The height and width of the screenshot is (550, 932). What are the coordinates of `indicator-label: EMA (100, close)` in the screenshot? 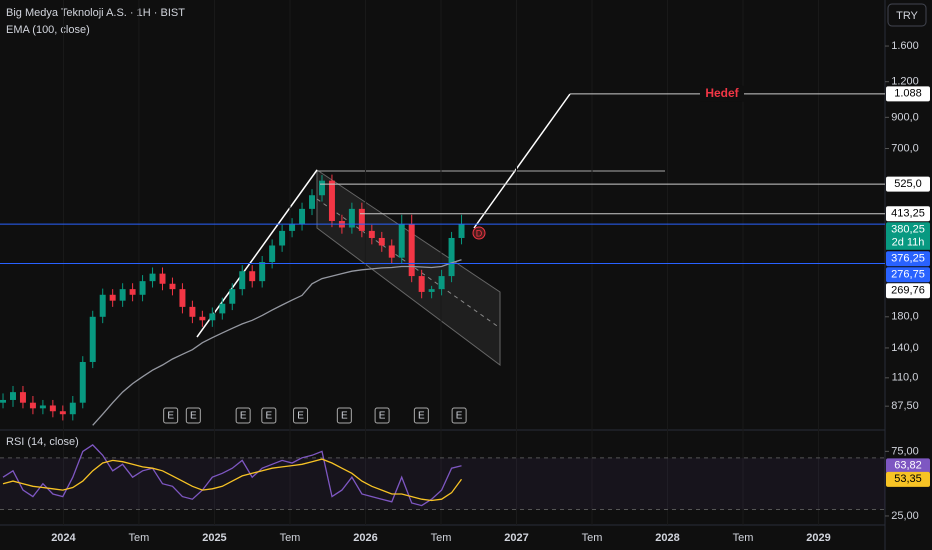 It's located at (48, 30).